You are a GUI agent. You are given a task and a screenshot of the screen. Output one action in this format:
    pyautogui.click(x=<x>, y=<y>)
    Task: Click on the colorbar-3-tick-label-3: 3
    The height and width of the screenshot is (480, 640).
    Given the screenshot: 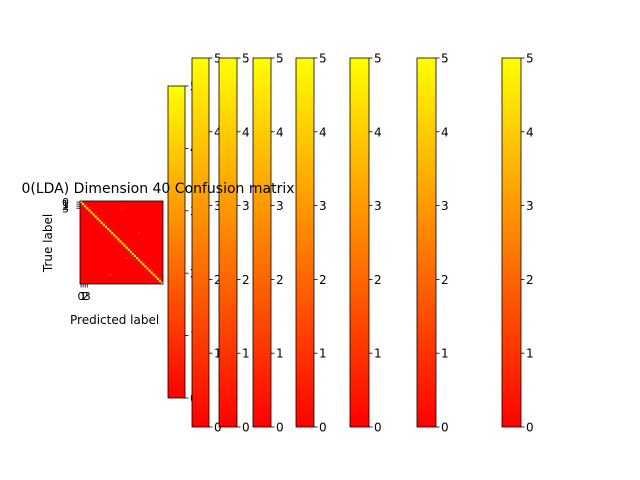 What is the action you would take?
    pyautogui.click(x=280, y=206)
    